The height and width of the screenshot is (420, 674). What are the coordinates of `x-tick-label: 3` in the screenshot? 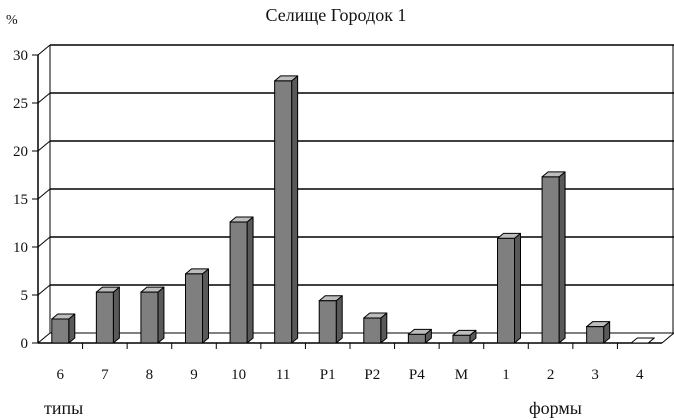 It's located at (595, 375).